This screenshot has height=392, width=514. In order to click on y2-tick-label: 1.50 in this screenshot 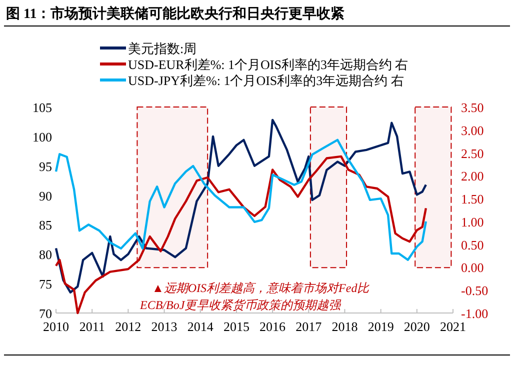, I will do `click(472, 199)`.